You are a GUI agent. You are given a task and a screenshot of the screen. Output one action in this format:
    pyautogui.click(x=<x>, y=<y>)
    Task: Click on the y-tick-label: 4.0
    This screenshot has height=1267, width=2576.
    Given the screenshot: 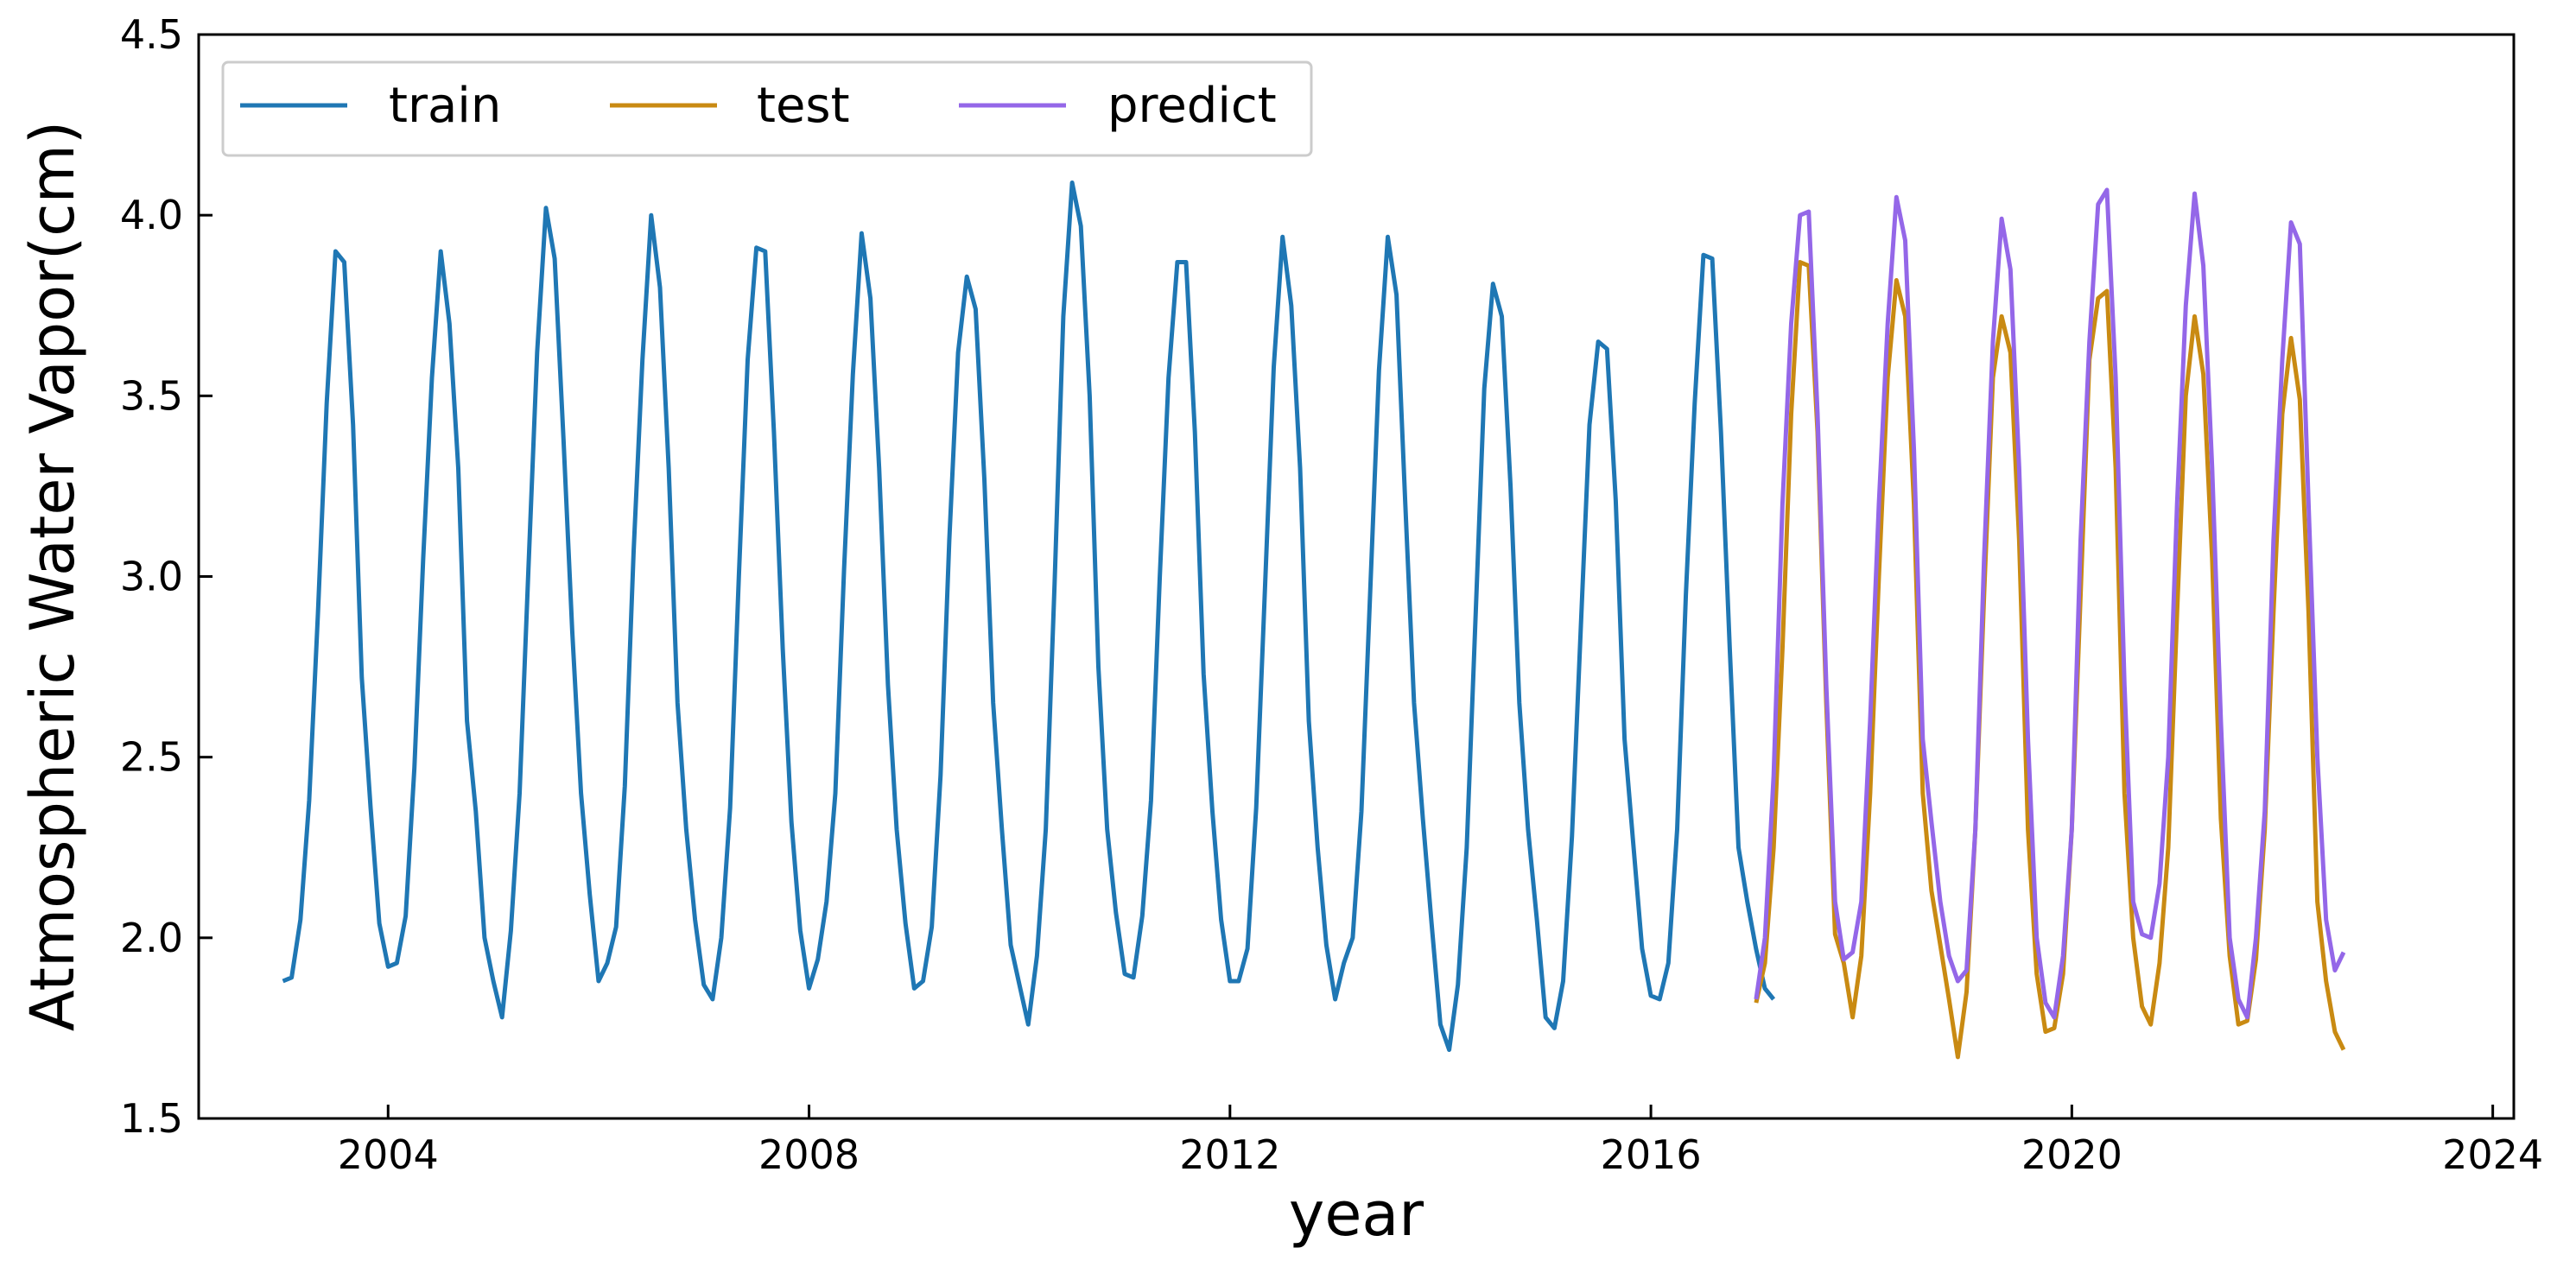 What is the action you would take?
    pyautogui.click(x=151, y=215)
    